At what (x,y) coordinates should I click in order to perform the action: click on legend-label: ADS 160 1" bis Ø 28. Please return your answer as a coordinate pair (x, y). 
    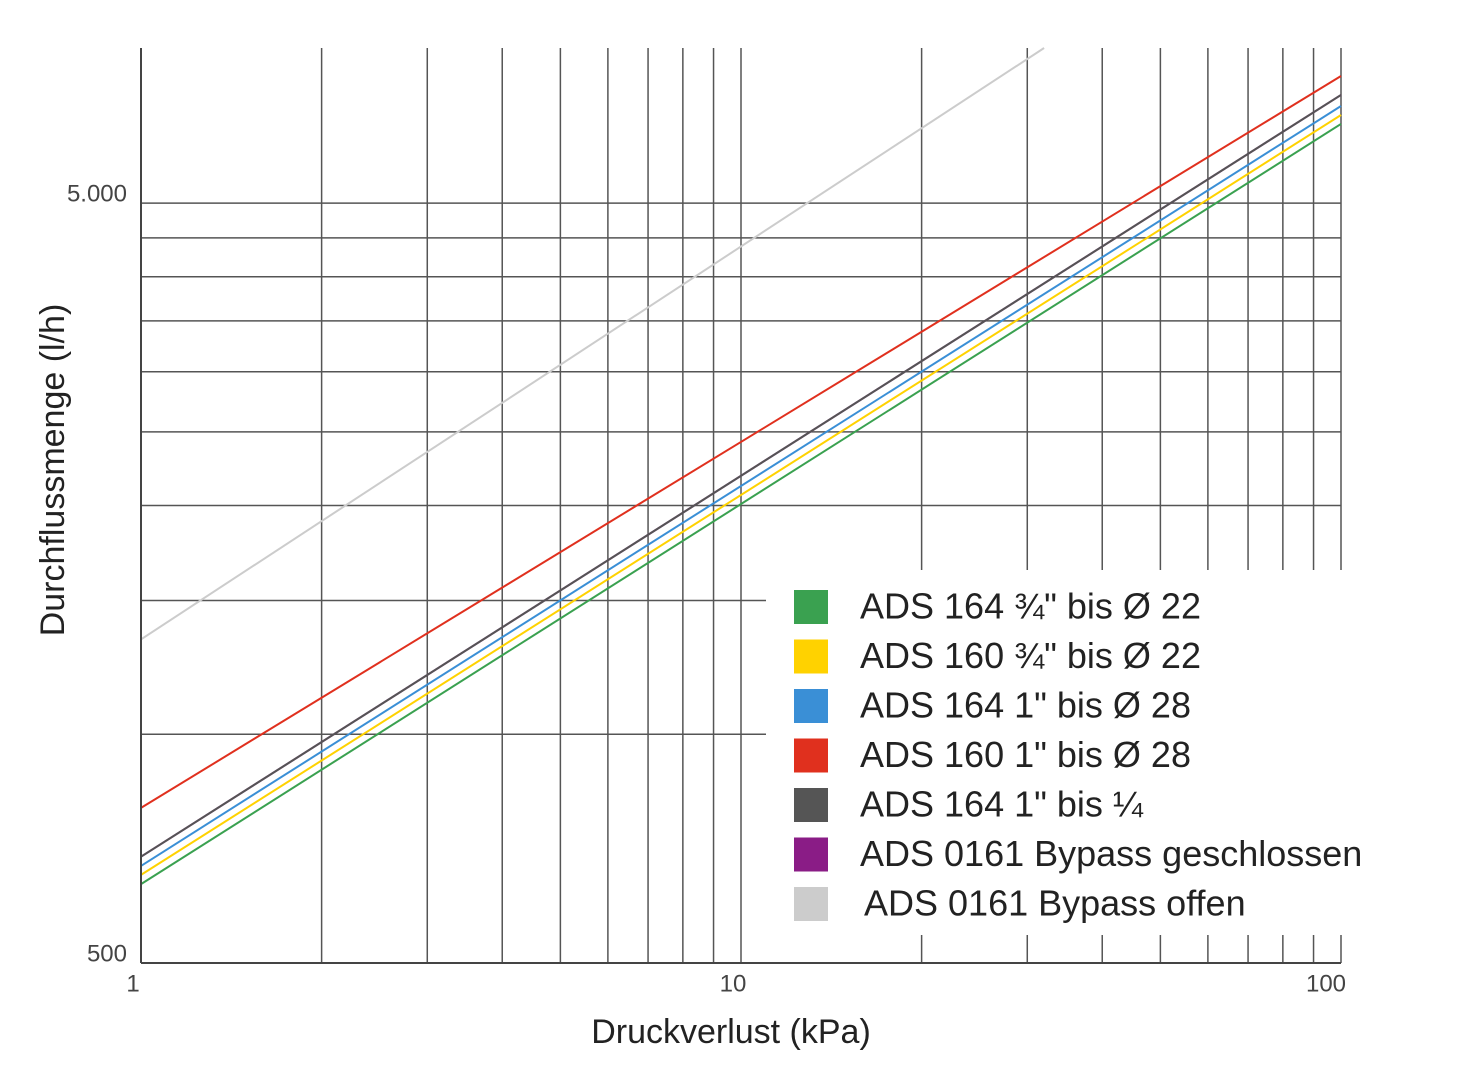
    Looking at the image, I should click on (1025, 754).